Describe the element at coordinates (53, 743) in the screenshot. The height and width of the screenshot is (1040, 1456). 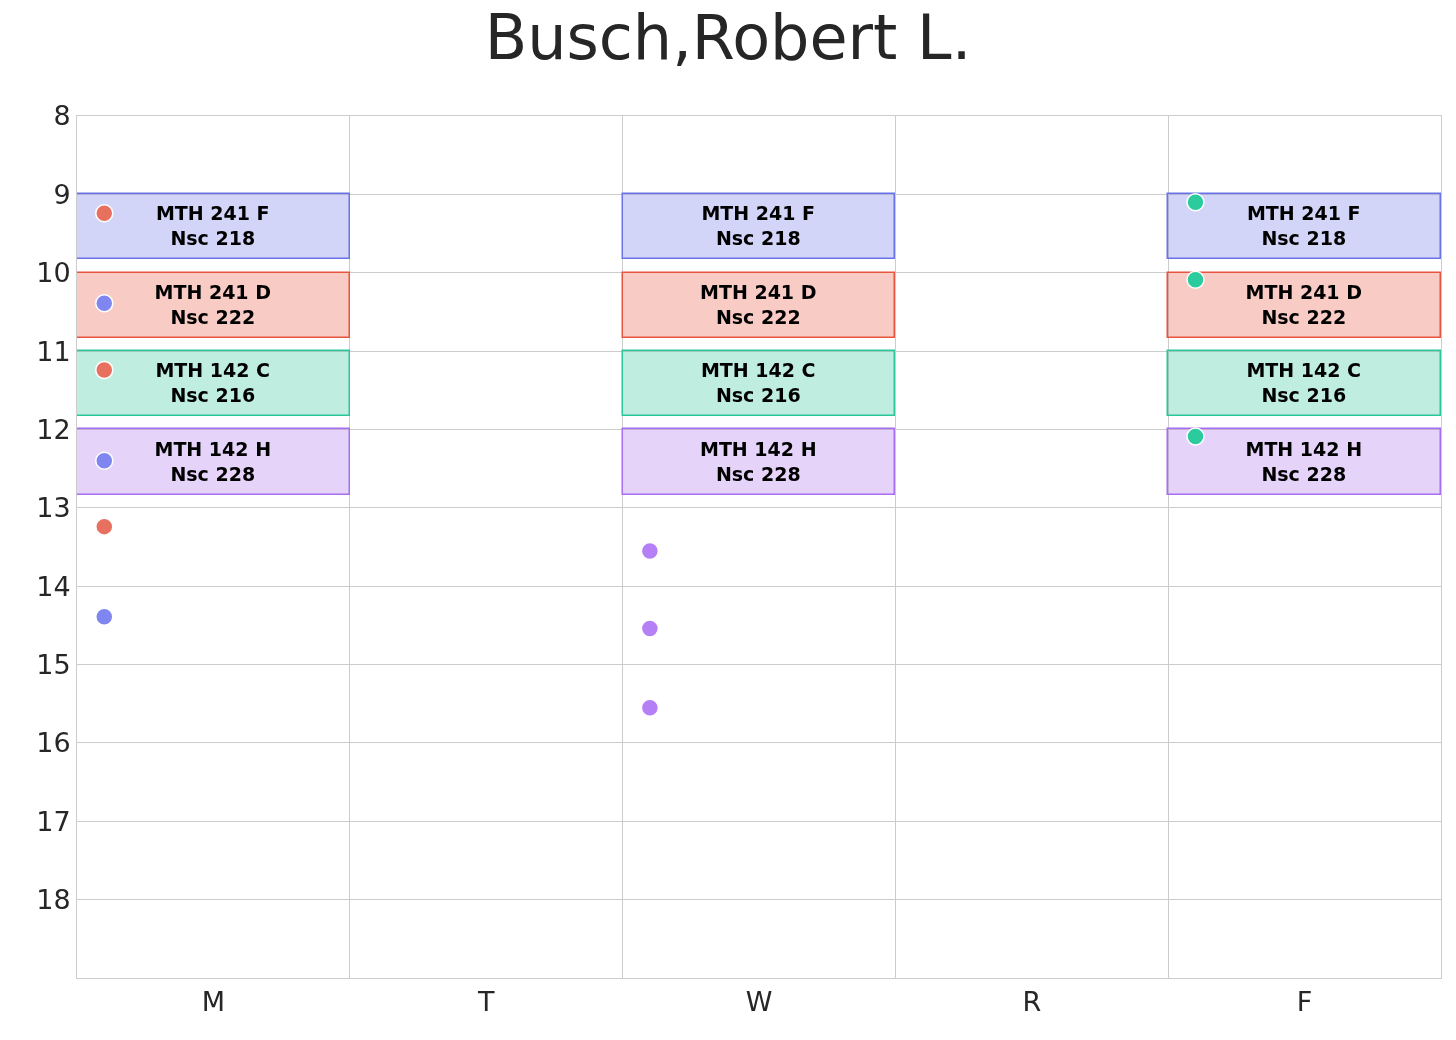
I see `y-tick-label: 16` at that location.